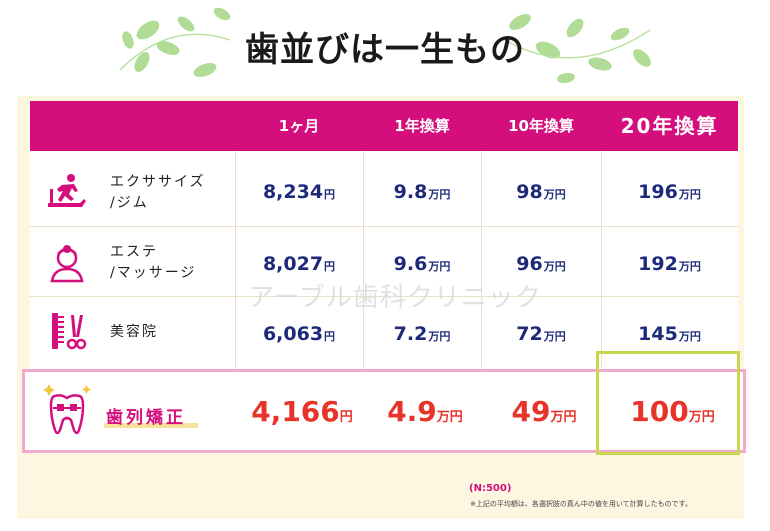  I want to click on value: 192, so click(658, 264).